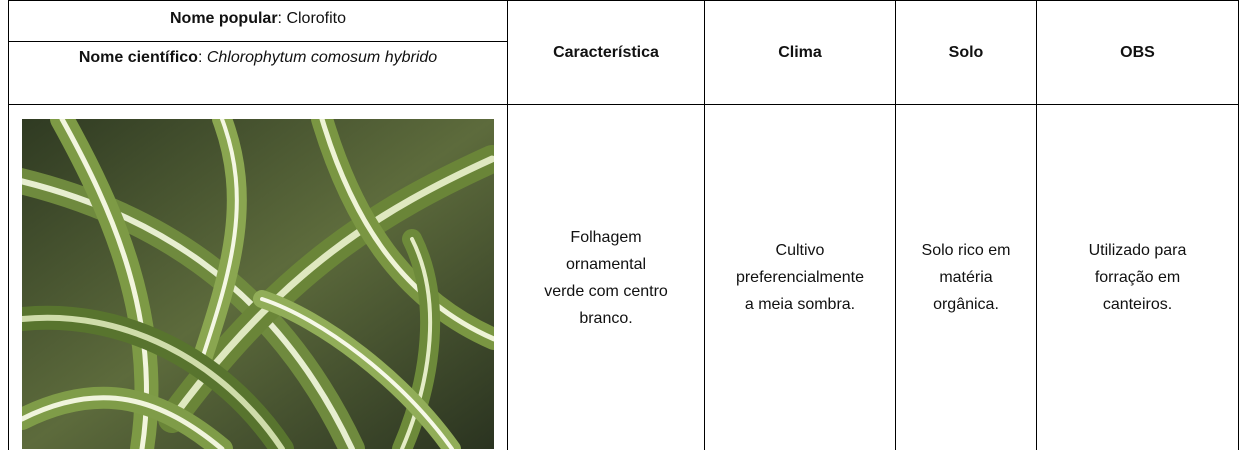 The height and width of the screenshot is (450, 1247). What do you see at coordinates (1138, 53) in the screenshot?
I see `column-header: OBS` at bounding box center [1138, 53].